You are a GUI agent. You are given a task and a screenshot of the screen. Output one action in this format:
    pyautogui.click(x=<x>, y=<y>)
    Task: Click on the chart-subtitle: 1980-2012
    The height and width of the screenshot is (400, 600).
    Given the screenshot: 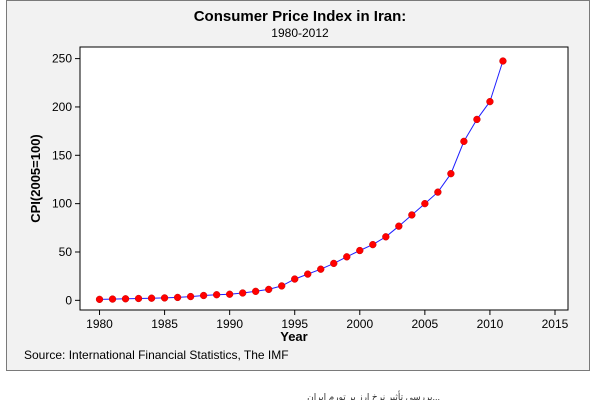 What is the action you would take?
    pyautogui.click(x=300, y=33)
    